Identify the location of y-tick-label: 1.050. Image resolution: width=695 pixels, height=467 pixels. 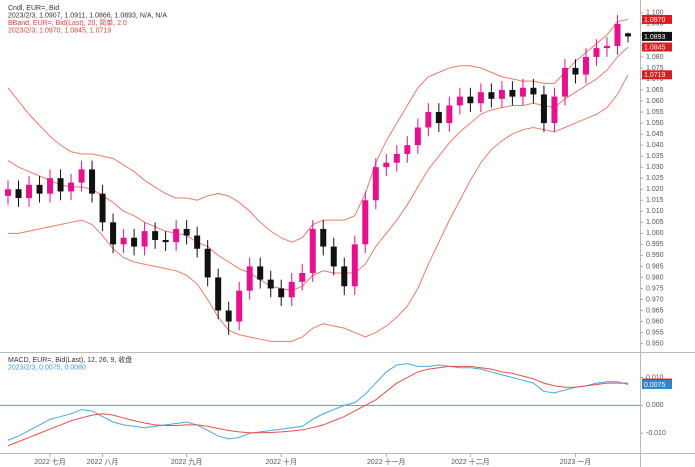
(655, 123).